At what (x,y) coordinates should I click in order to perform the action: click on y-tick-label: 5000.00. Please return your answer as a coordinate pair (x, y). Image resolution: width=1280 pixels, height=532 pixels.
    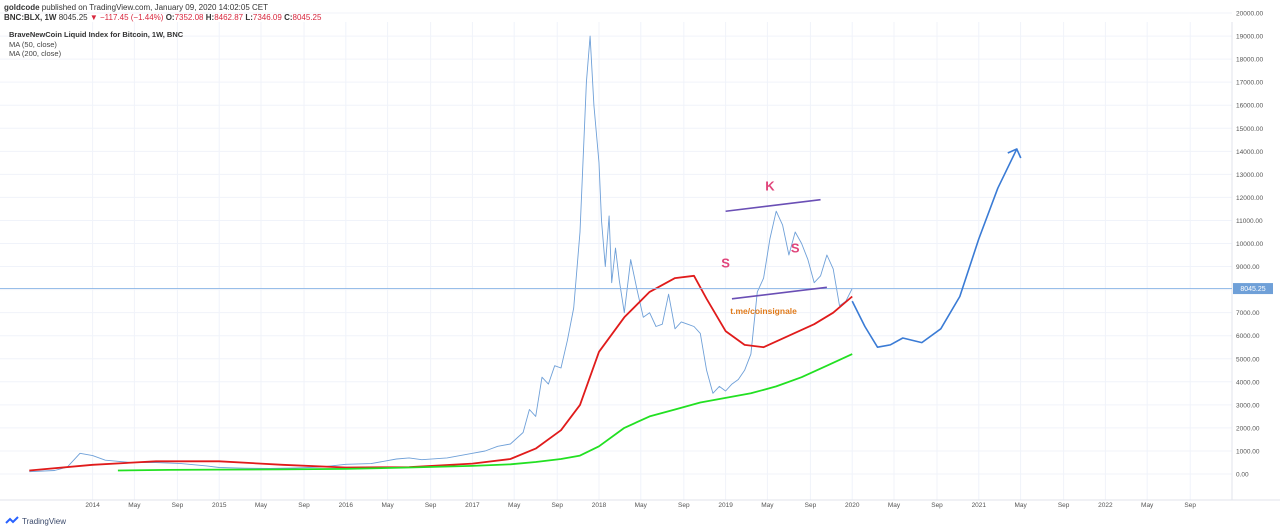
    Looking at the image, I should click on (1248, 359).